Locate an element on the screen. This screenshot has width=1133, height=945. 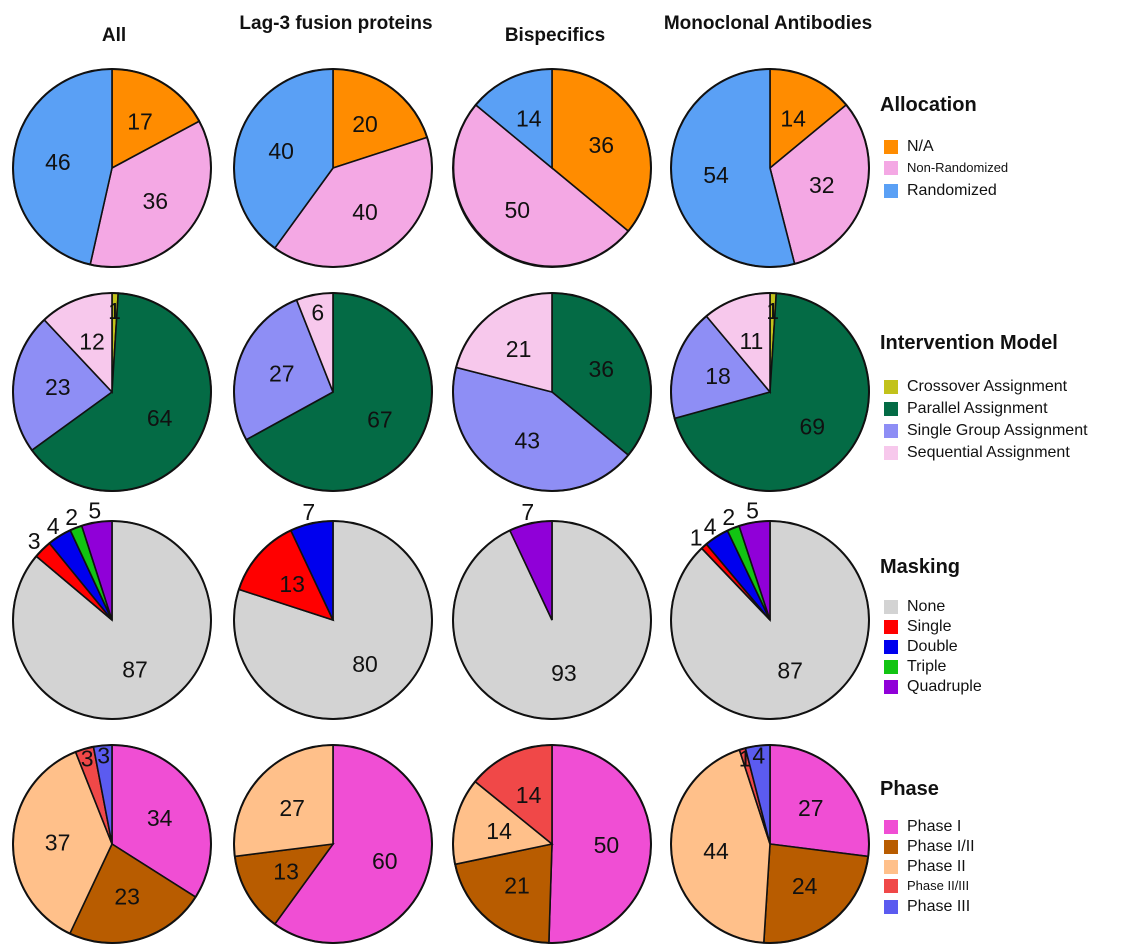
legend-item-randomized: Randomized is located at coordinates (940, 191).